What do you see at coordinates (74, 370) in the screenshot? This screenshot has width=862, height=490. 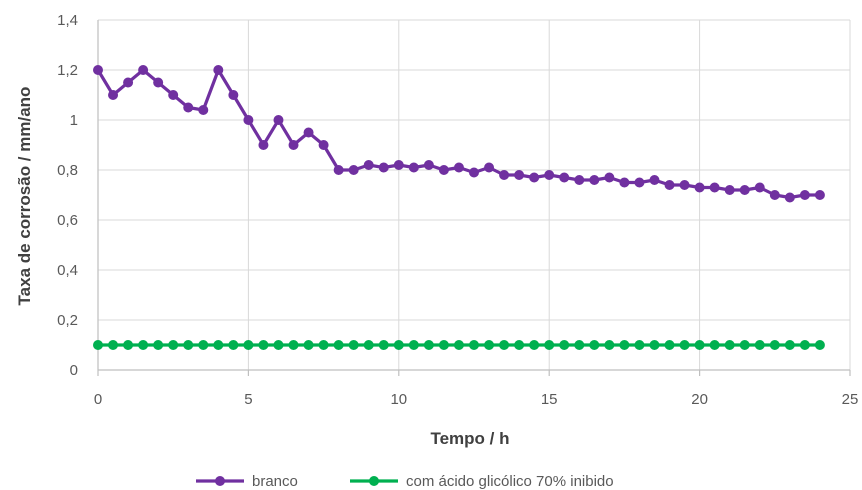 I see `y-tick-label: 0` at bounding box center [74, 370].